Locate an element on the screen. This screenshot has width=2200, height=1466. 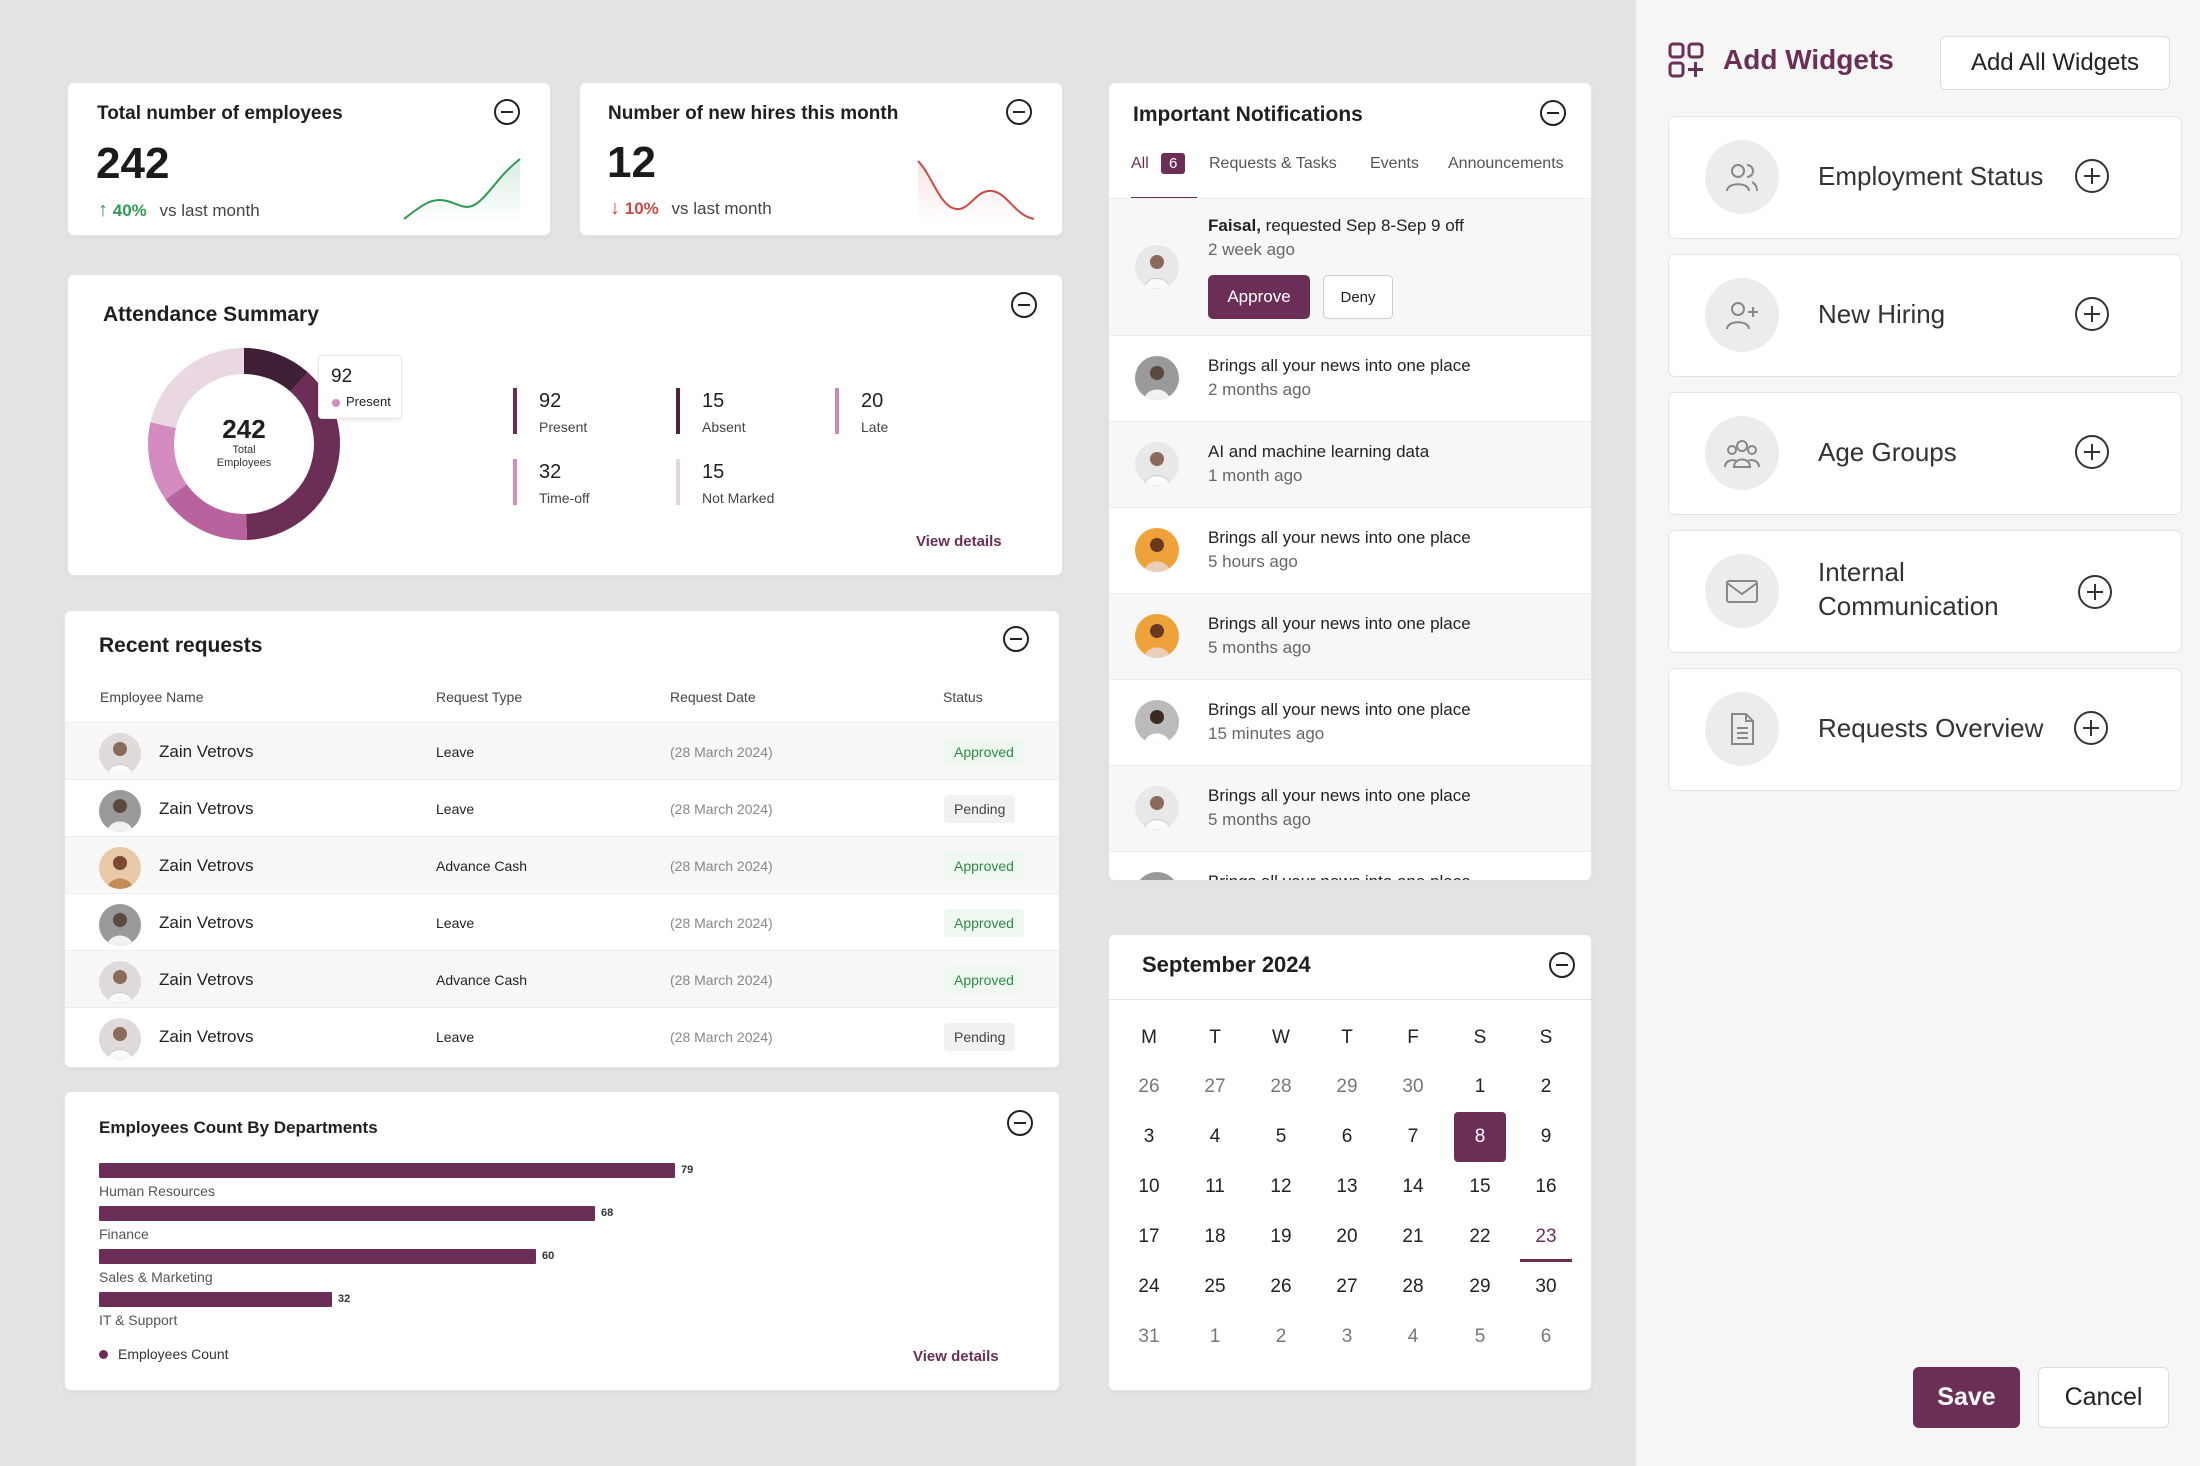
weekday-label: F is located at coordinates (1413, 1037).